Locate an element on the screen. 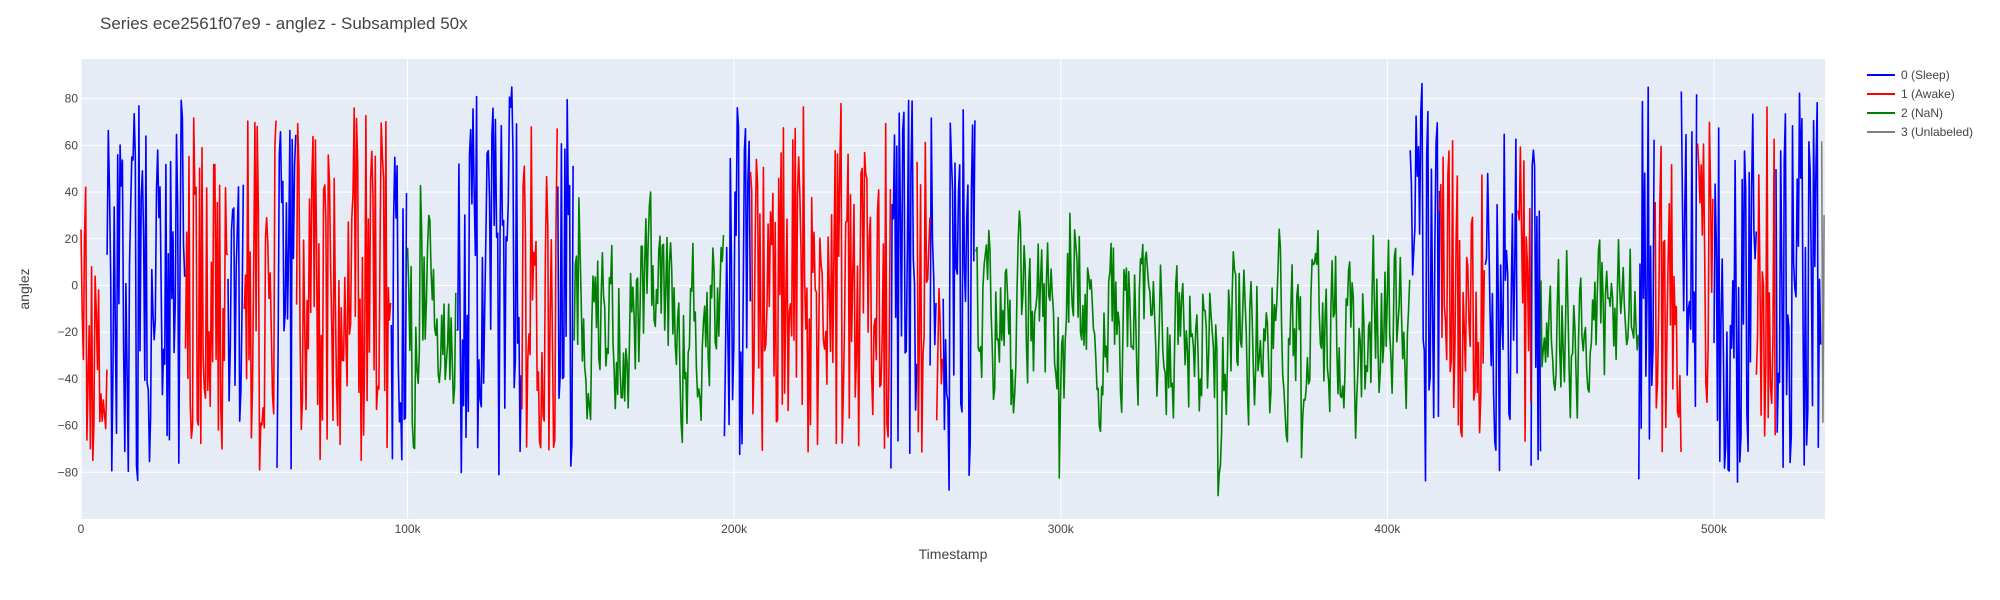  x-tick-label: 400k is located at coordinates (1387, 529).